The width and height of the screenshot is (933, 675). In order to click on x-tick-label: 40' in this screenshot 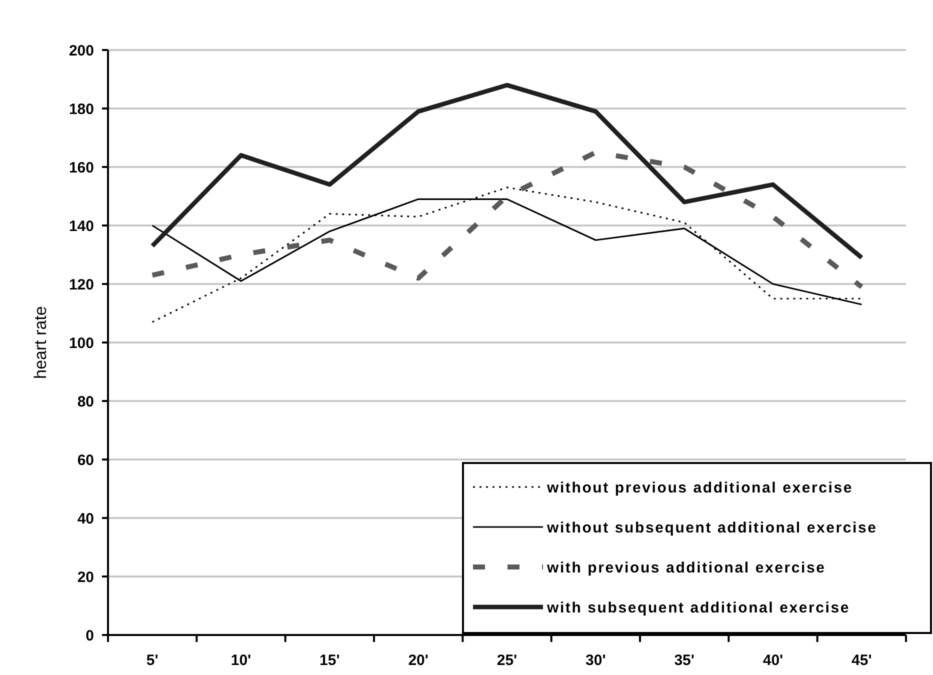, I will do `click(773, 660)`.